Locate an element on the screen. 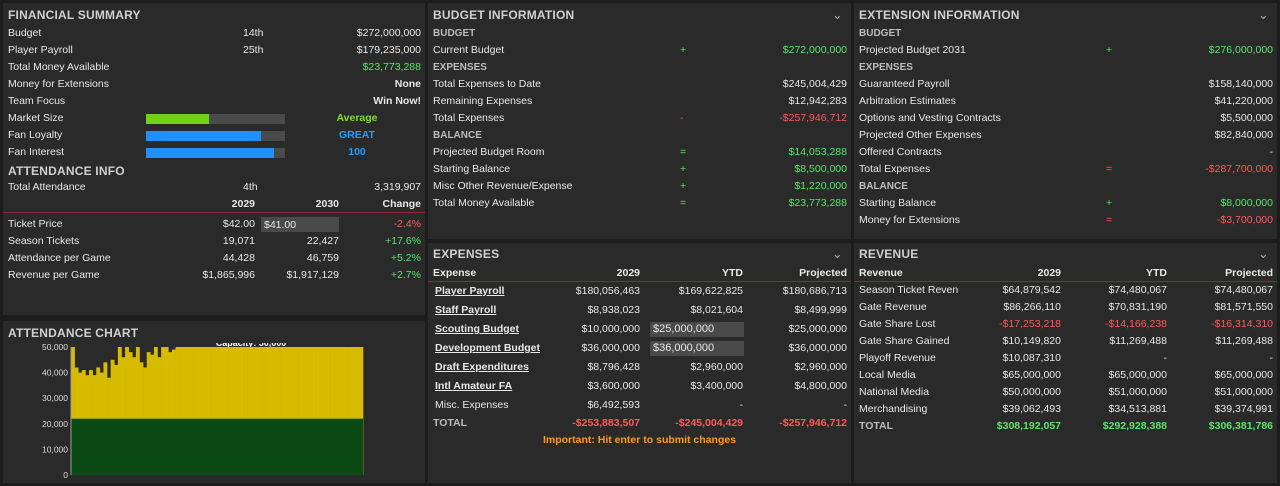 The height and width of the screenshot is (486, 1280). y-tick-label: 30,000 is located at coordinates (55, 398).